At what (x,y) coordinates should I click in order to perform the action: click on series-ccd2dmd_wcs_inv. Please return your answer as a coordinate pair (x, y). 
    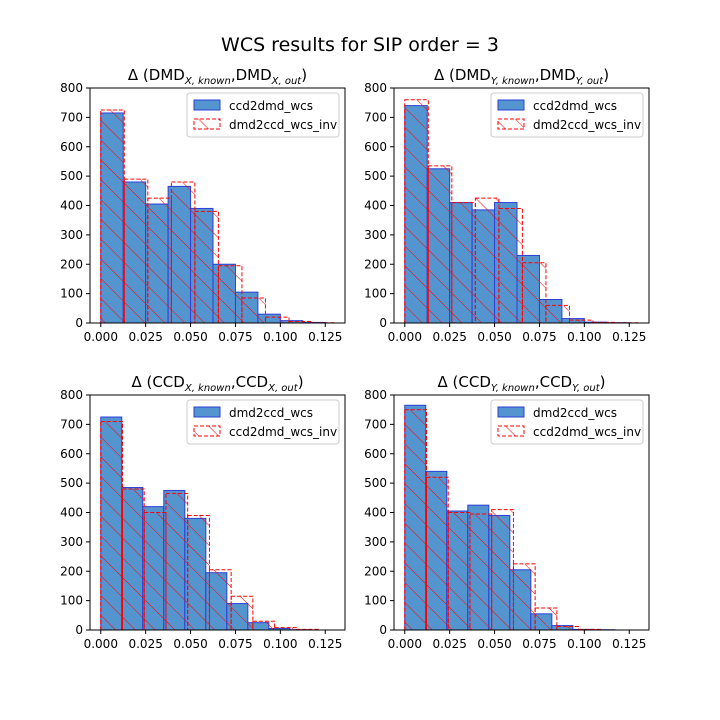
    Looking at the image, I should click on (209, 525).